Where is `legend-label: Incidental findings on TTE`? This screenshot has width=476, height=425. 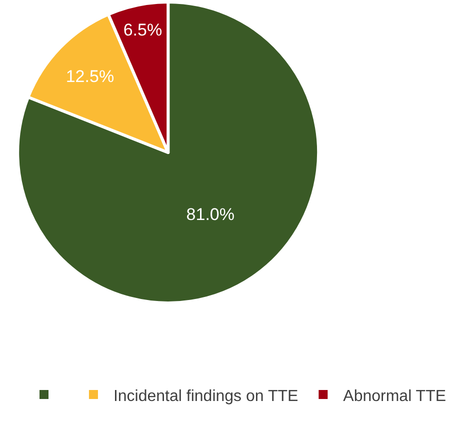 legend-label: Incidental findings on TTE is located at coordinates (205, 396).